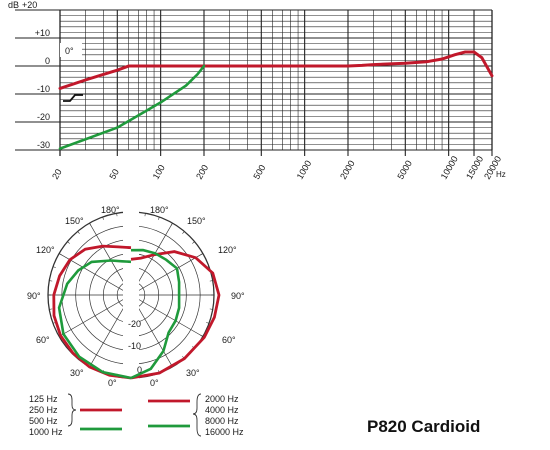 The height and width of the screenshot is (450, 550). I want to click on freq-label: 10000, so click(449, 167).